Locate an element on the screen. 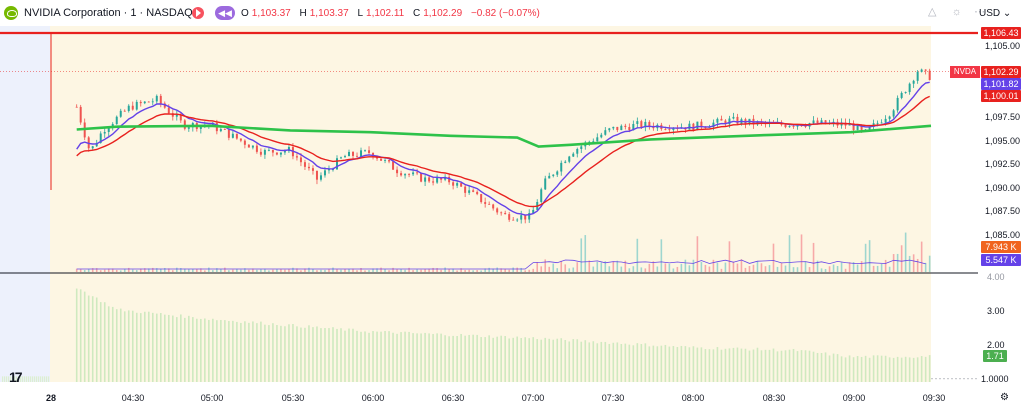 This screenshot has width=1023, height=407. change-value: −0.82 (−0.07%) is located at coordinates (505, 13).